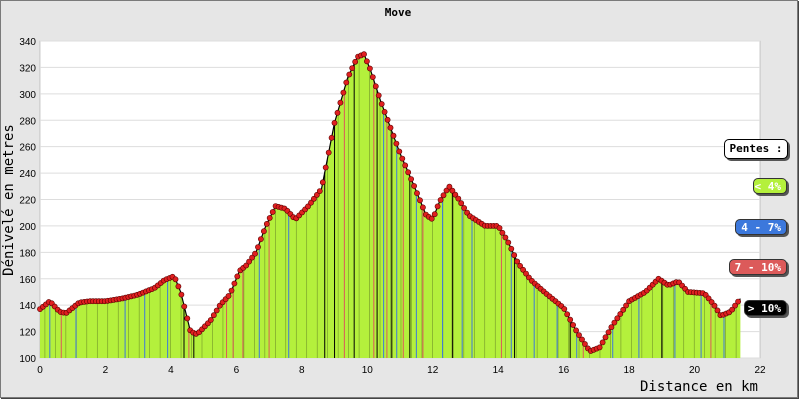 Image resolution: width=800 pixels, height=400 pixels. Describe the element at coordinates (27, 121) in the screenshot. I see `y-tick-label: 280` at that location.